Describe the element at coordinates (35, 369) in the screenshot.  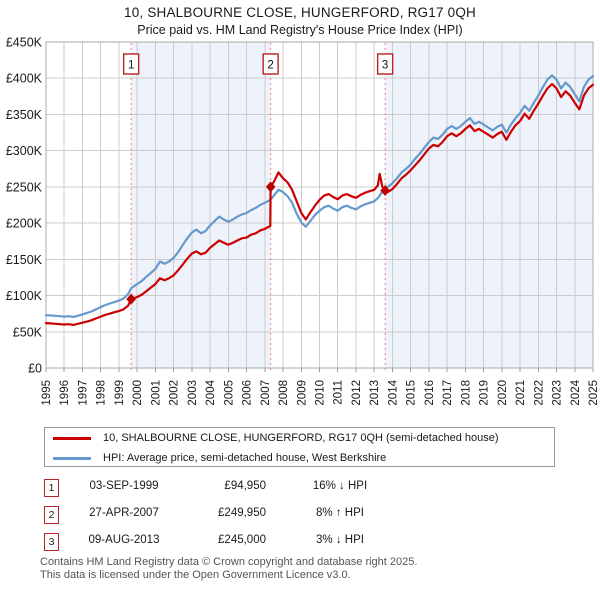
I see `y-tick-label: £0` at that location.